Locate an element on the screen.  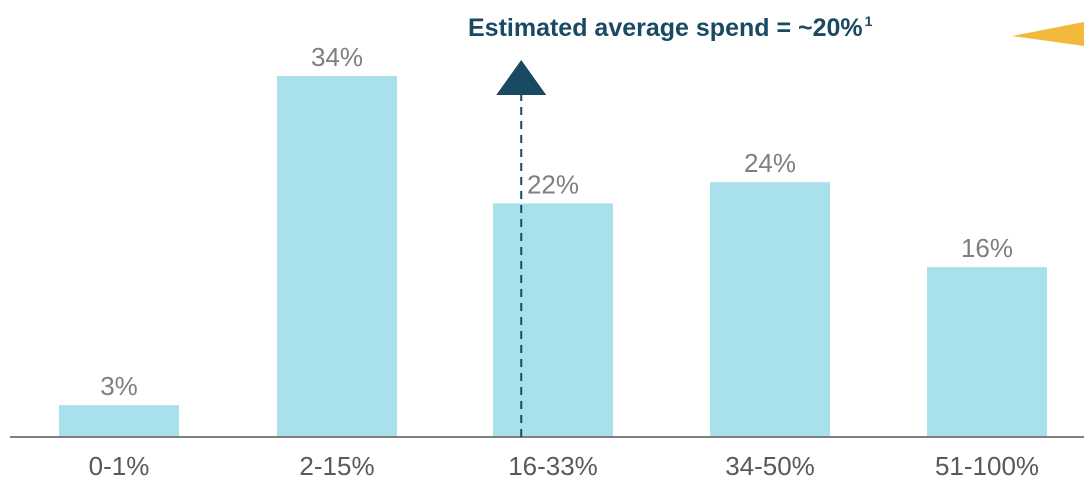
bar-51-100% is located at coordinates (987, 352).